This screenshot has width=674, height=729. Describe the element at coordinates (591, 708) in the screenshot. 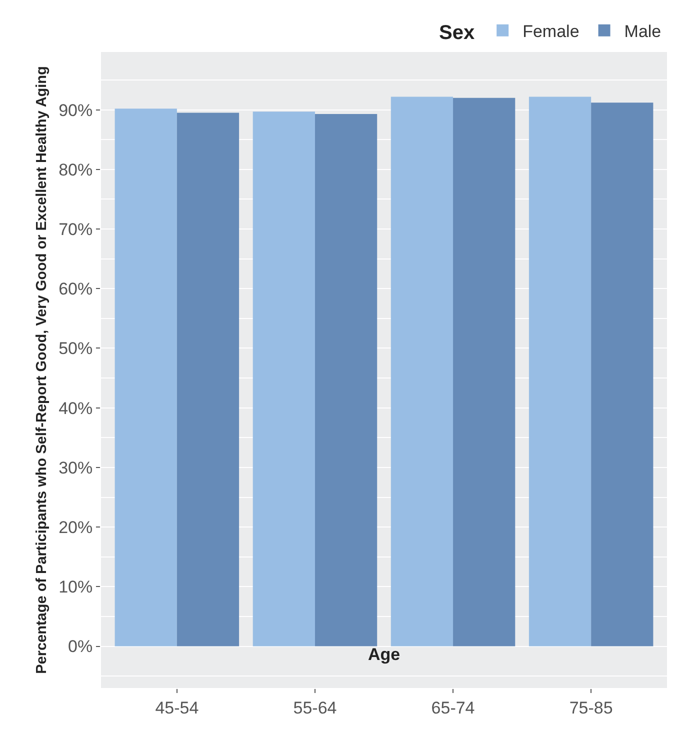

I see `x-tick-label: 75-85` at that location.